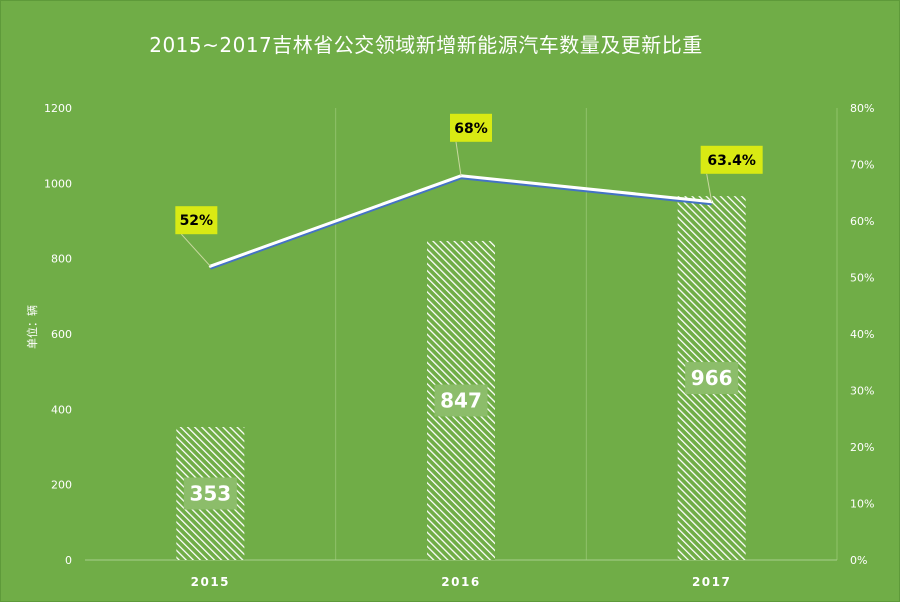  What do you see at coordinates (58, 183) in the screenshot?
I see `y-tick-label: 1000` at bounding box center [58, 183].